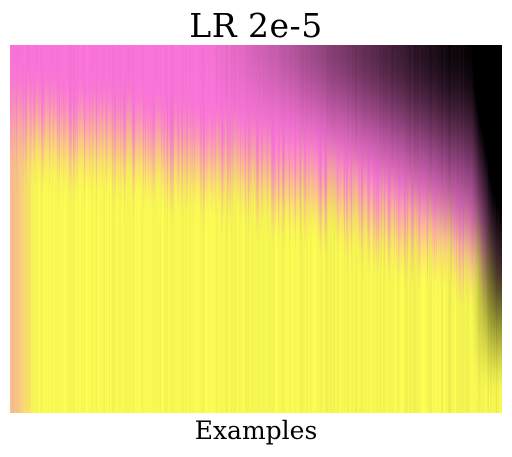  Describe the element at coordinates (256, 26) in the screenshot. I see `chart-title: LR 2e-5` at that location.